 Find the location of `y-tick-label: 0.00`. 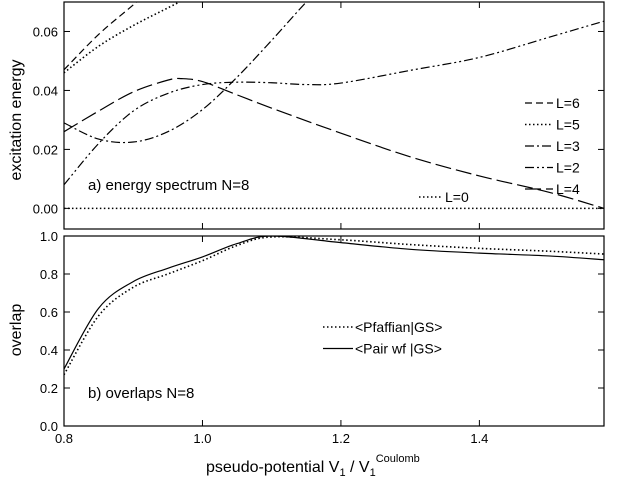

y-tick-label: 0.00 is located at coordinates (45, 208).